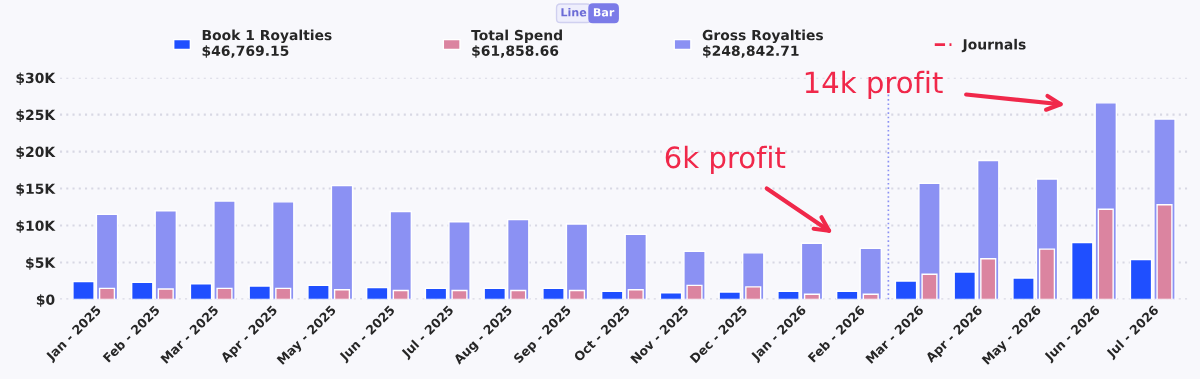 Image resolution: width=1200 pixels, height=379 pixels. What do you see at coordinates (36, 189) in the screenshot?
I see `y-tick-label: $15K` at bounding box center [36, 189].